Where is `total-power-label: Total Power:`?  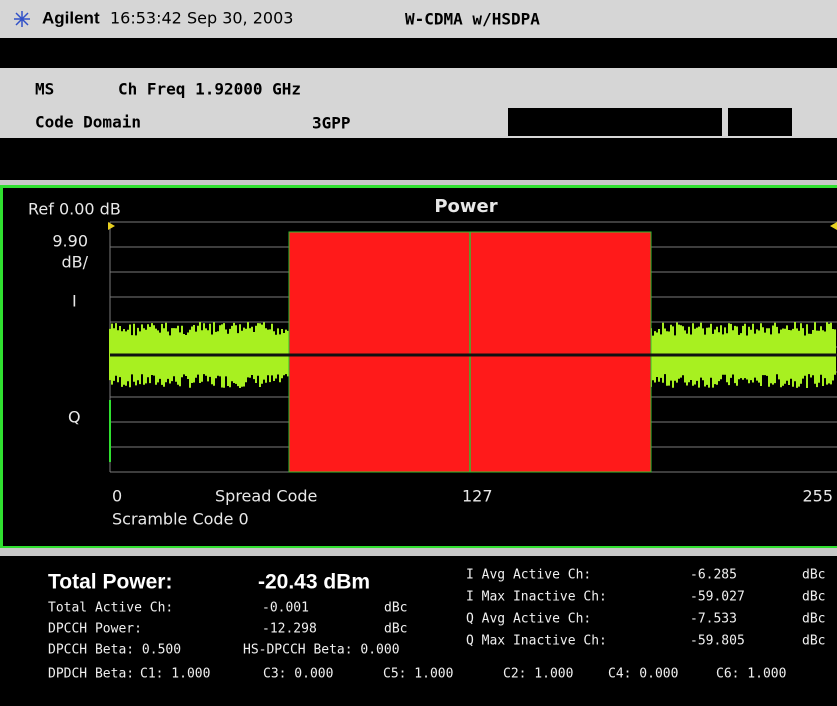
total-power-label: Total Power: is located at coordinates (110, 582).